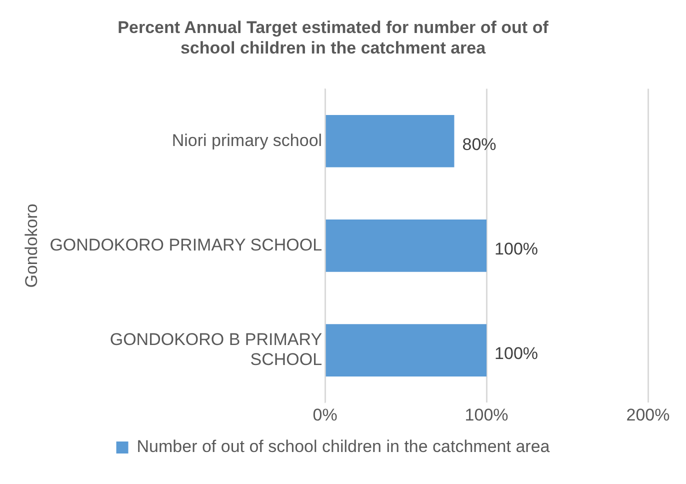 The image size is (686, 484). Describe the element at coordinates (247, 140) in the screenshot. I see `y-tick-label: Niori primary school` at that location.